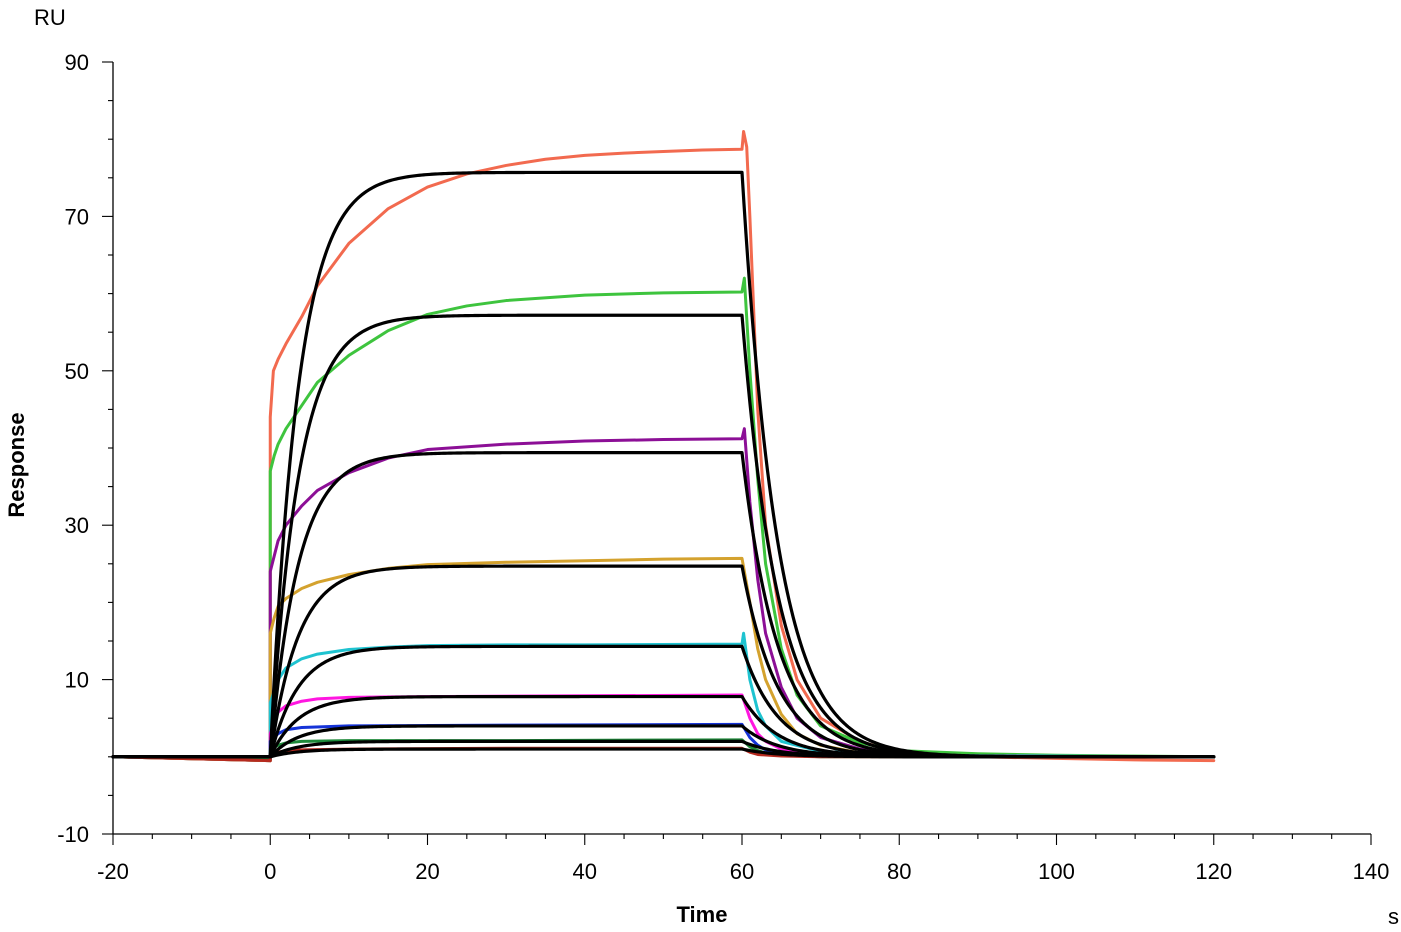  I want to click on x-axis-title: Time, so click(702, 914).